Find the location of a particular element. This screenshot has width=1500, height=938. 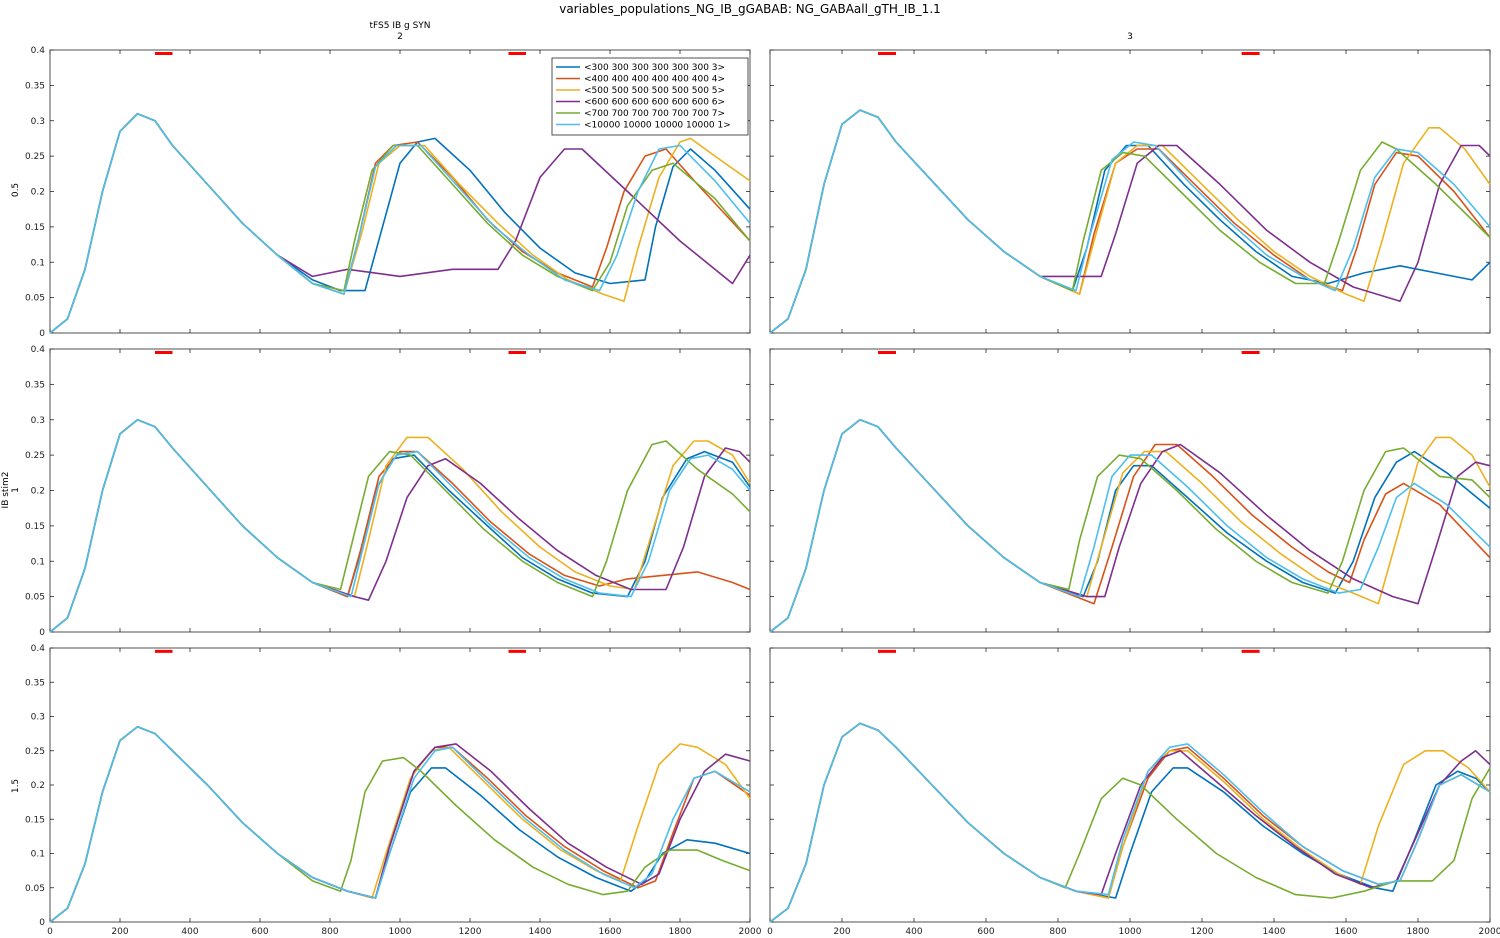

legend-box is located at coordinates (650, 96).